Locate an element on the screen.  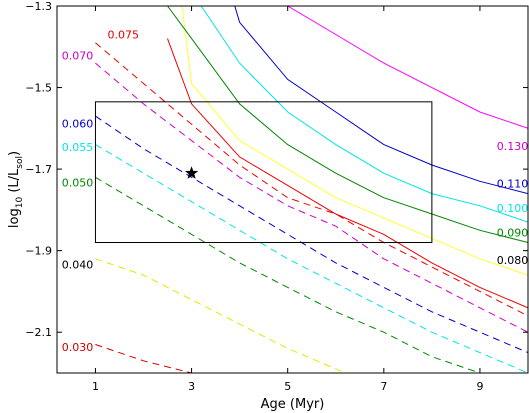
mass-label-0.080: 0.080 is located at coordinates (513, 260).